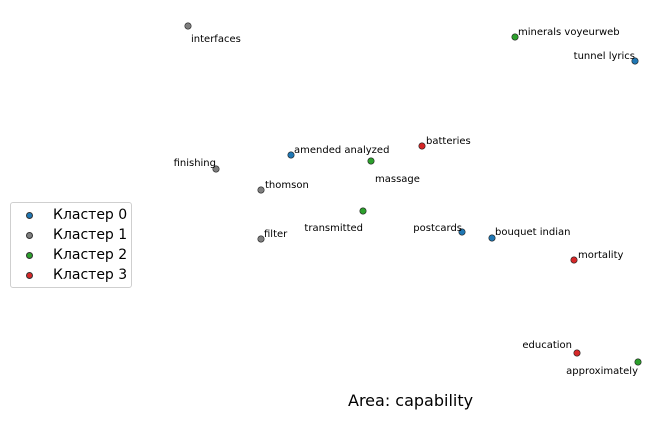 This screenshot has width=671, height=422. I want to click on scatter-point-tunnel-lyrics, so click(635, 61).